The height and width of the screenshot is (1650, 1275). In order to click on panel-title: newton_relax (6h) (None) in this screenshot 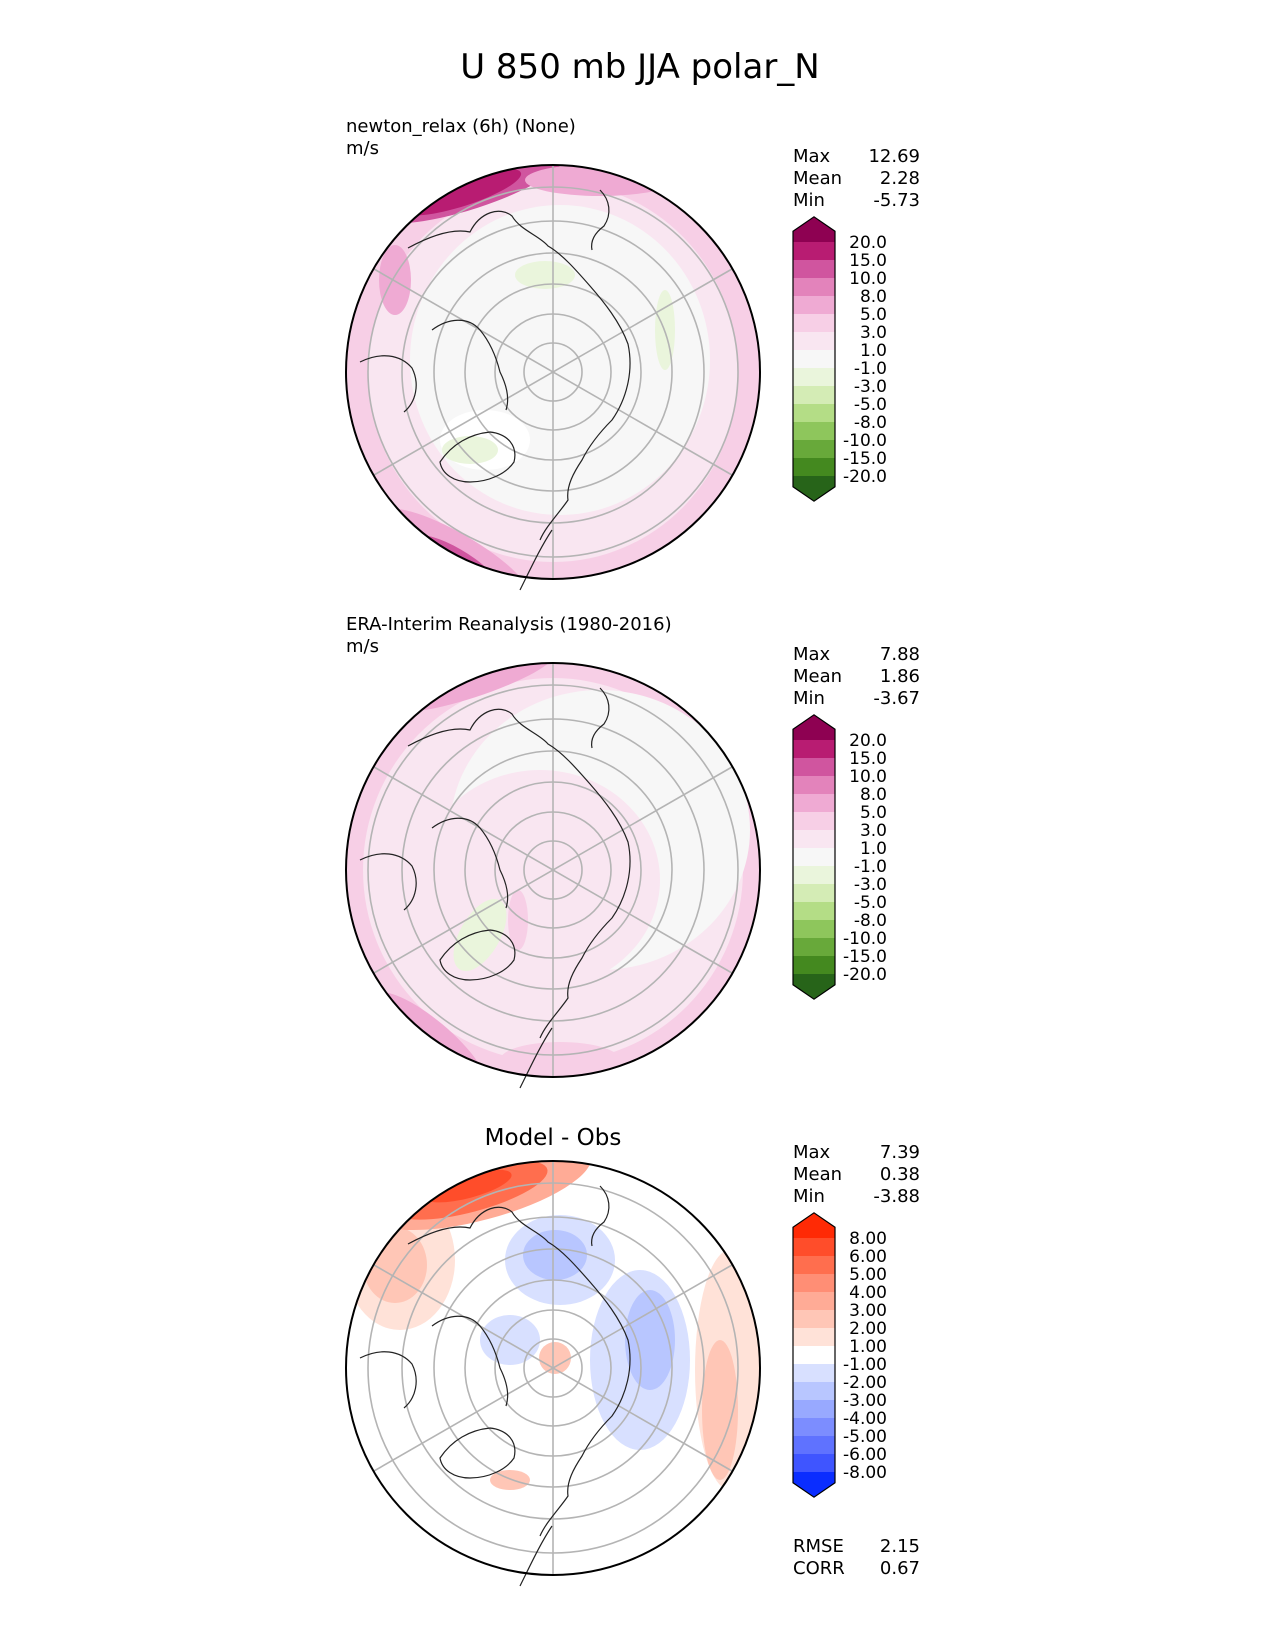, I will do `click(461, 126)`.